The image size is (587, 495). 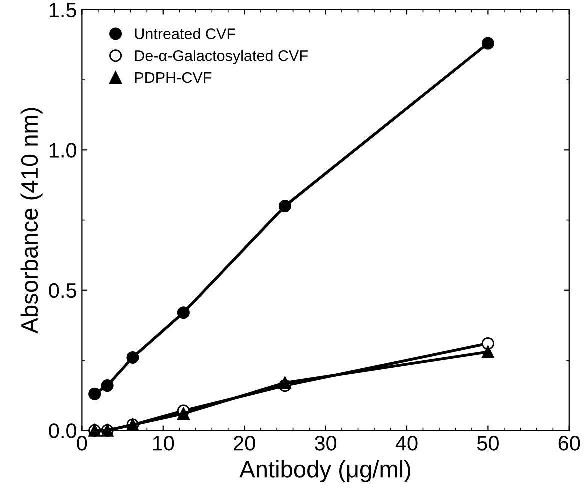 I want to click on x-tick-label: 20, so click(x=245, y=443).